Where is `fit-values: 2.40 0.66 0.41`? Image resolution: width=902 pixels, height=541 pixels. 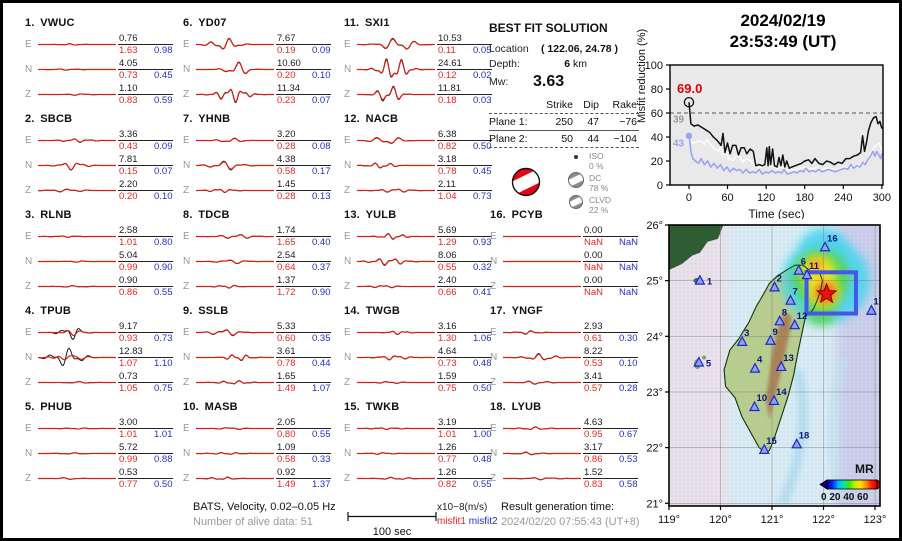
fit-values: 2.40 0.66 0.41 is located at coordinates (464, 286).